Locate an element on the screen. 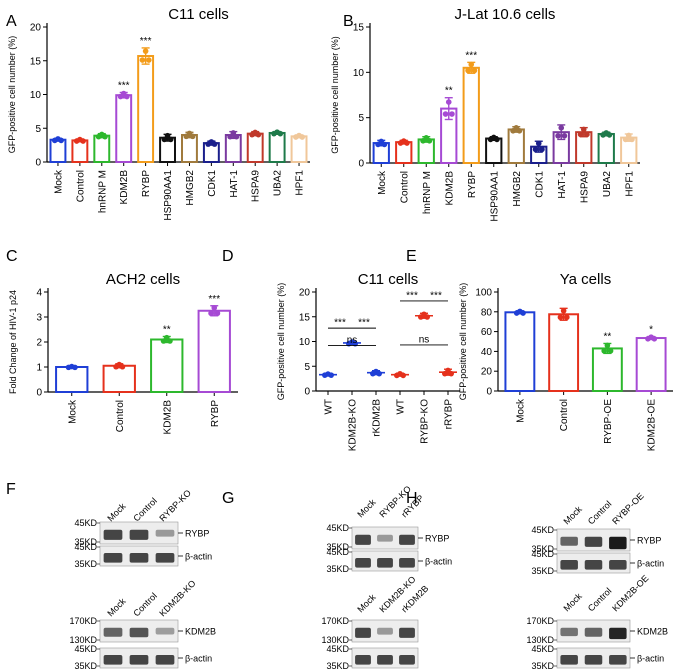  bar-hspa9 is located at coordinates (255, 147).